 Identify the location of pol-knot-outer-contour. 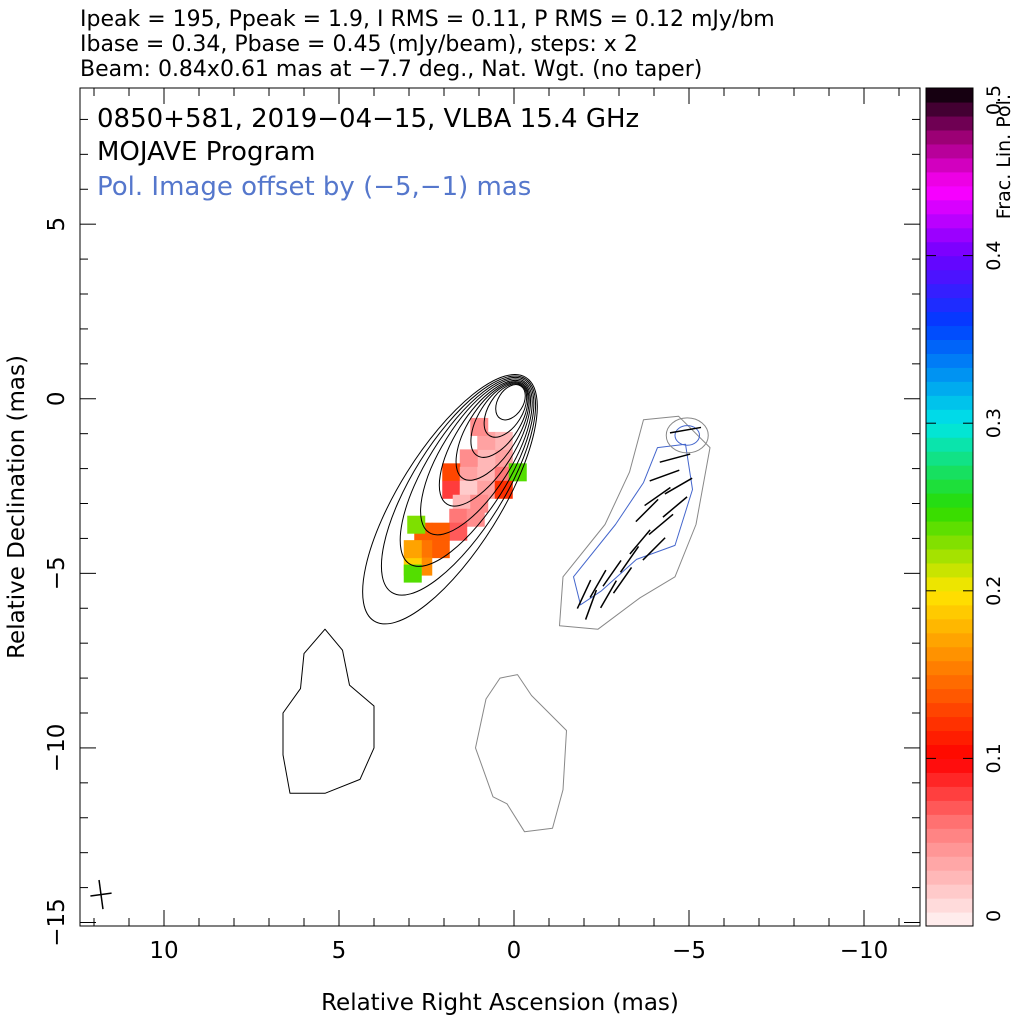
(687, 435).